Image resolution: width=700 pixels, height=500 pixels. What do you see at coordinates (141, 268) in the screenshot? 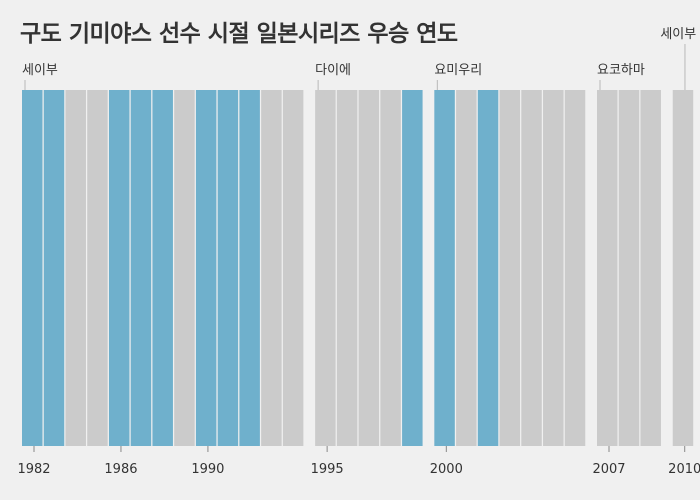
I see `bar-1987` at bounding box center [141, 268].